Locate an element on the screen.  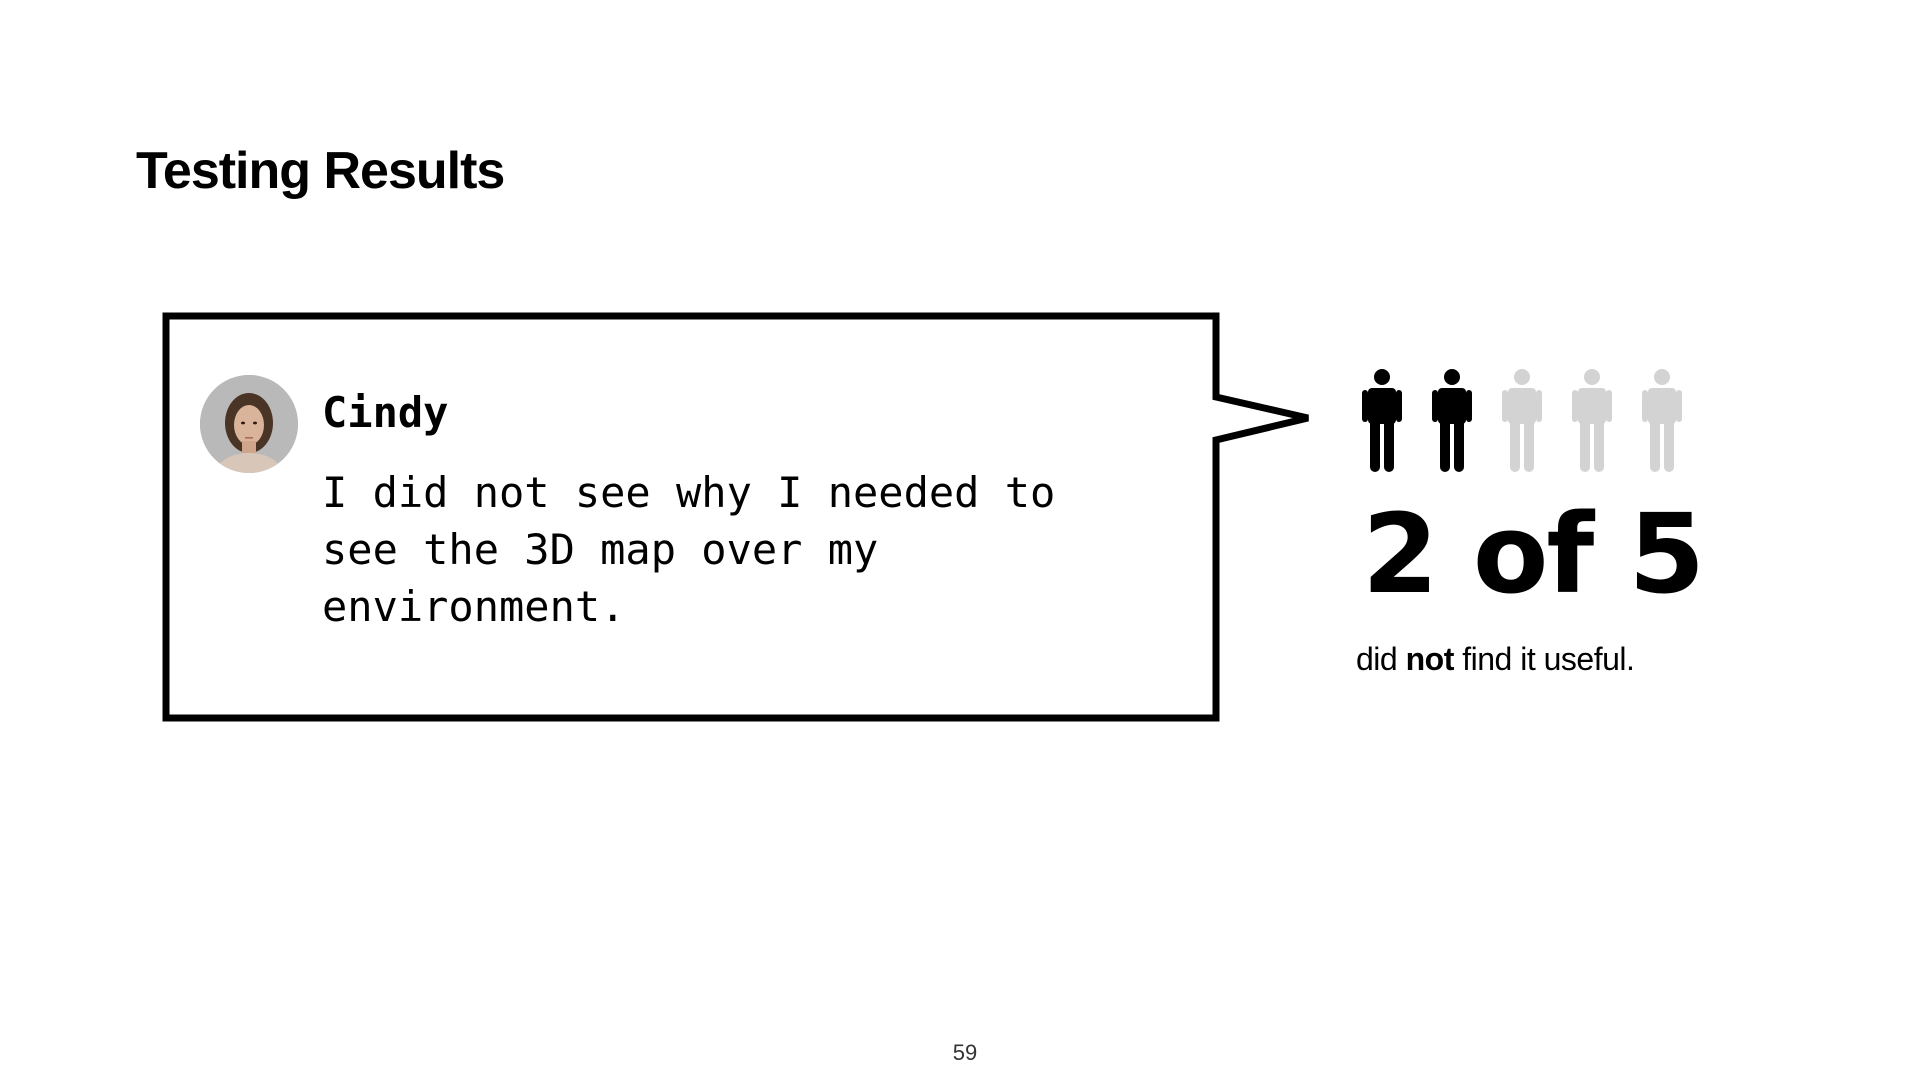
avatar is located at coordinates (249, 424).